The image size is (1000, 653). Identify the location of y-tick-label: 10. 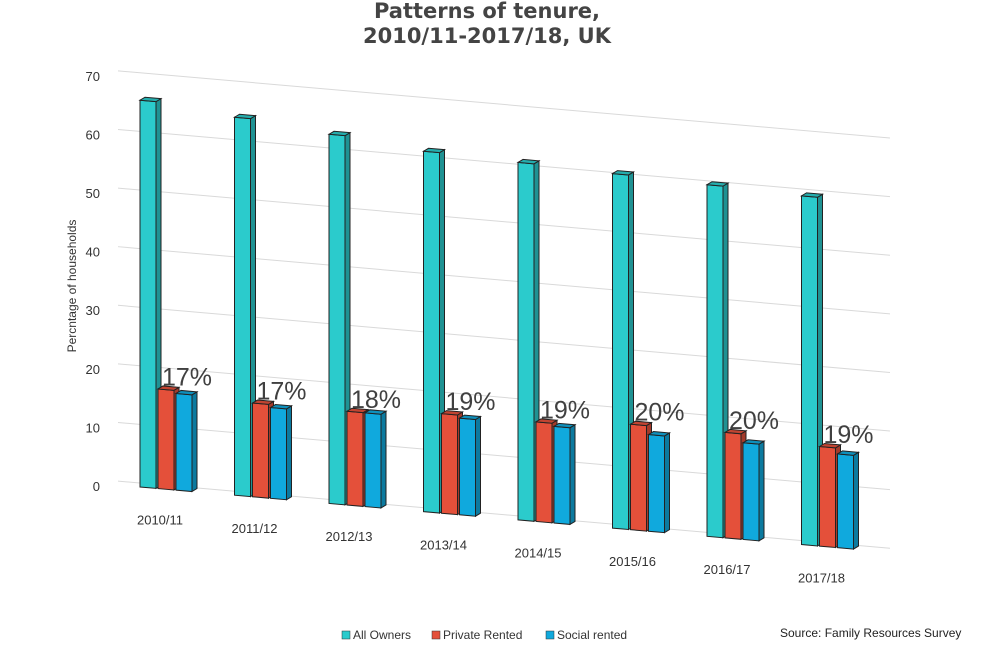
(93, 427).